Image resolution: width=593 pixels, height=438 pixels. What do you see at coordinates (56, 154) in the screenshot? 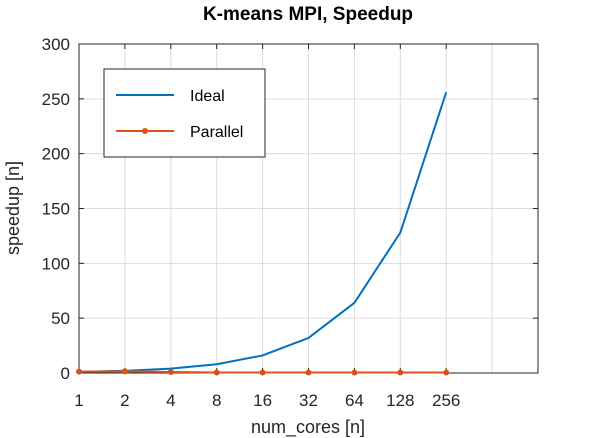
I see `y-tick-label: 200` at bounding box center [56, 154].